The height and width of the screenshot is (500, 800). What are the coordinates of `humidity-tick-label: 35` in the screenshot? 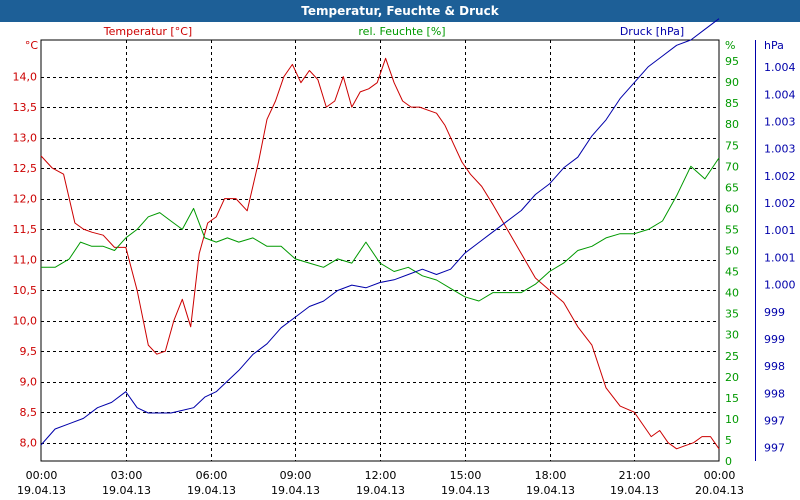 It's located at (732, 314).